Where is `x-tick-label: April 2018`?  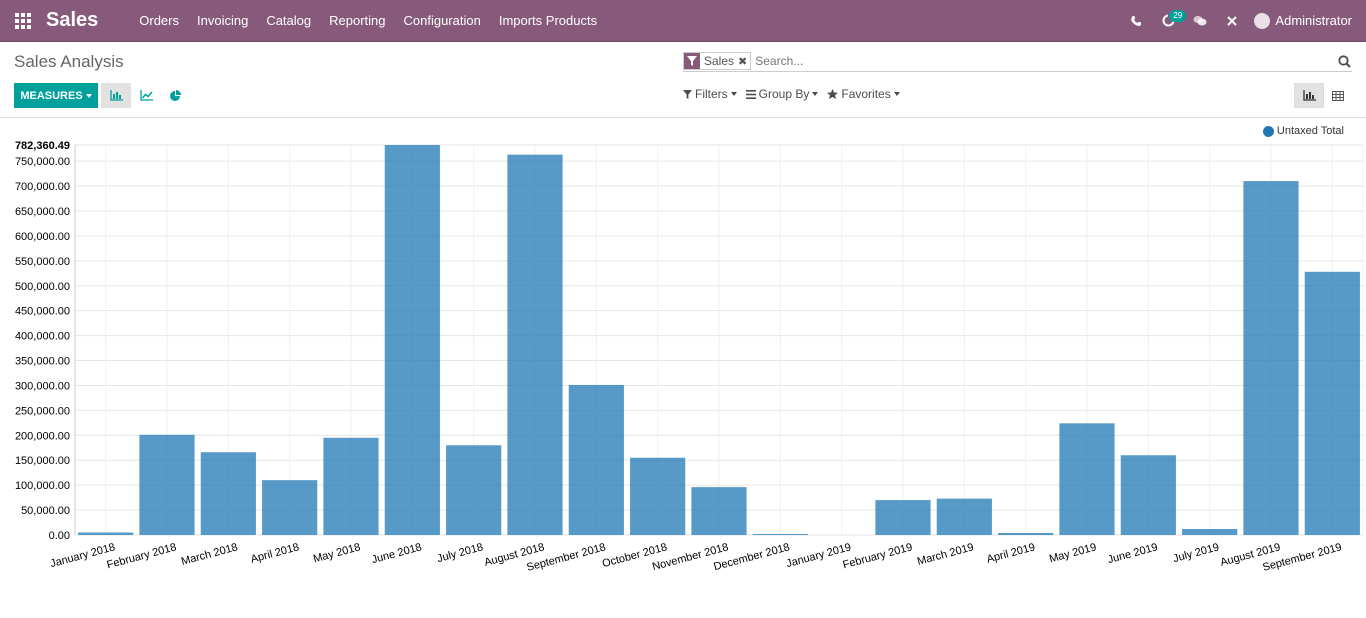 x-tick-label: April 2018 is located at coordinates (274, 553).